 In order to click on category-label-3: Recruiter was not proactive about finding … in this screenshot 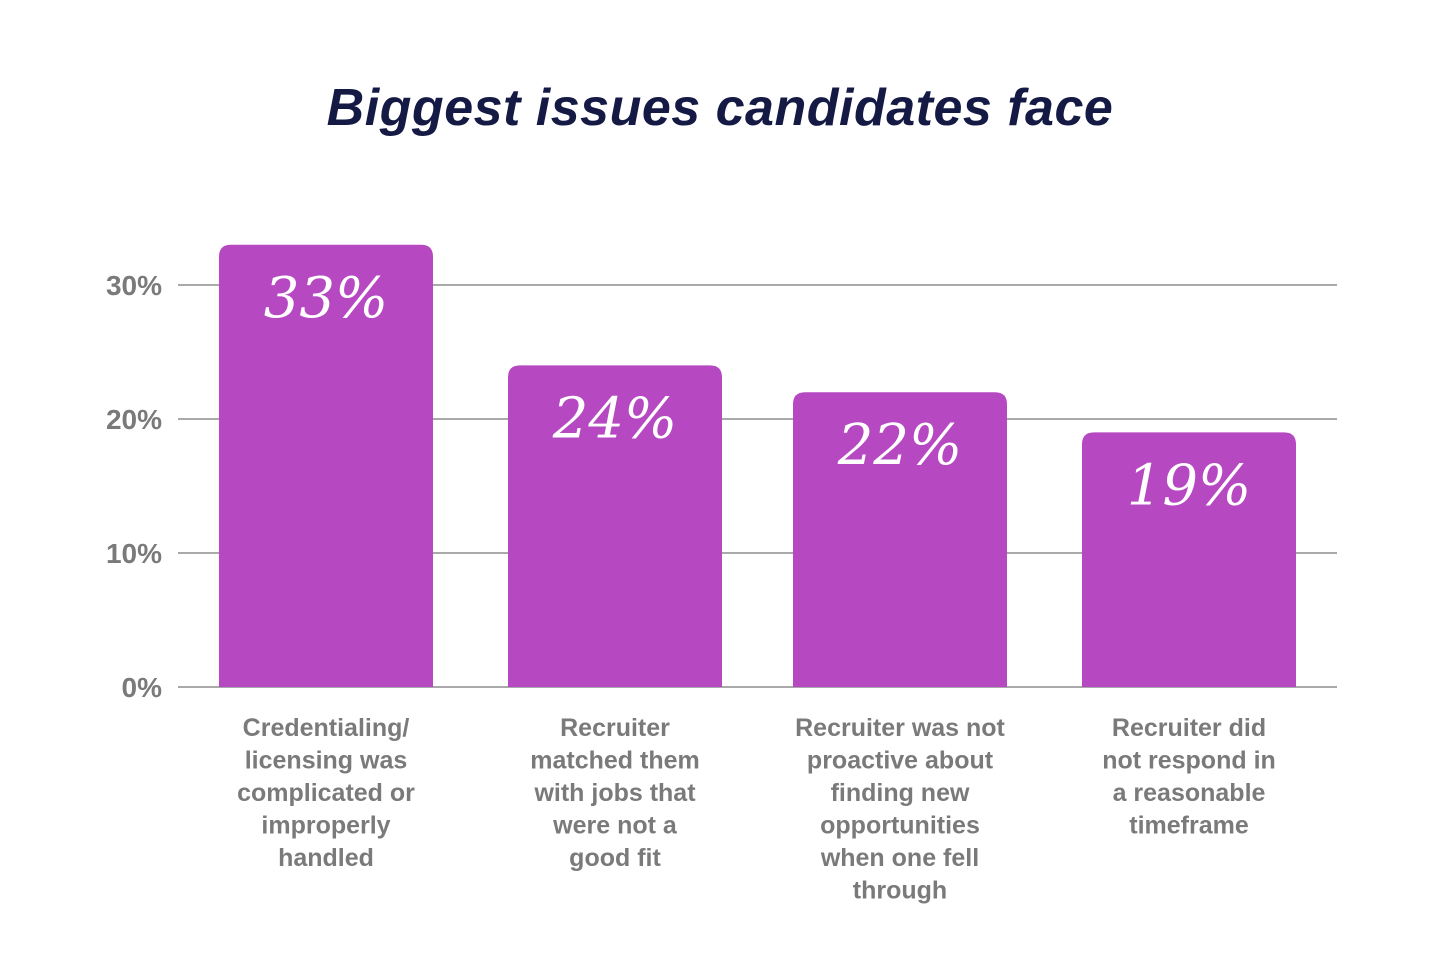, I will do `click(900, 809)`.